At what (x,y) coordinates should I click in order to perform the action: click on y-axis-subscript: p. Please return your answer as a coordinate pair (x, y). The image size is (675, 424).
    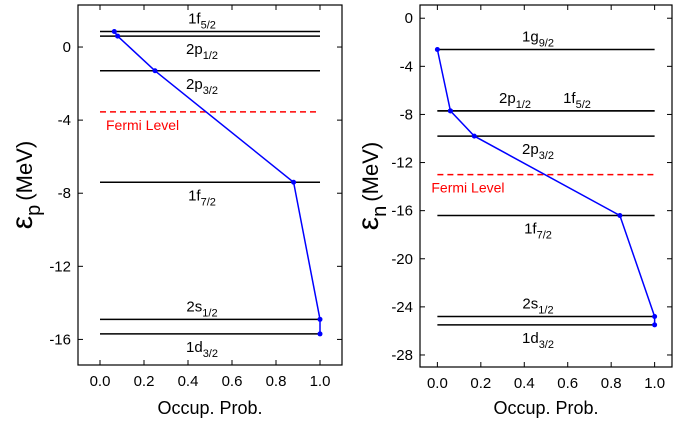
    Looking at the image, I should click on (34, 210).